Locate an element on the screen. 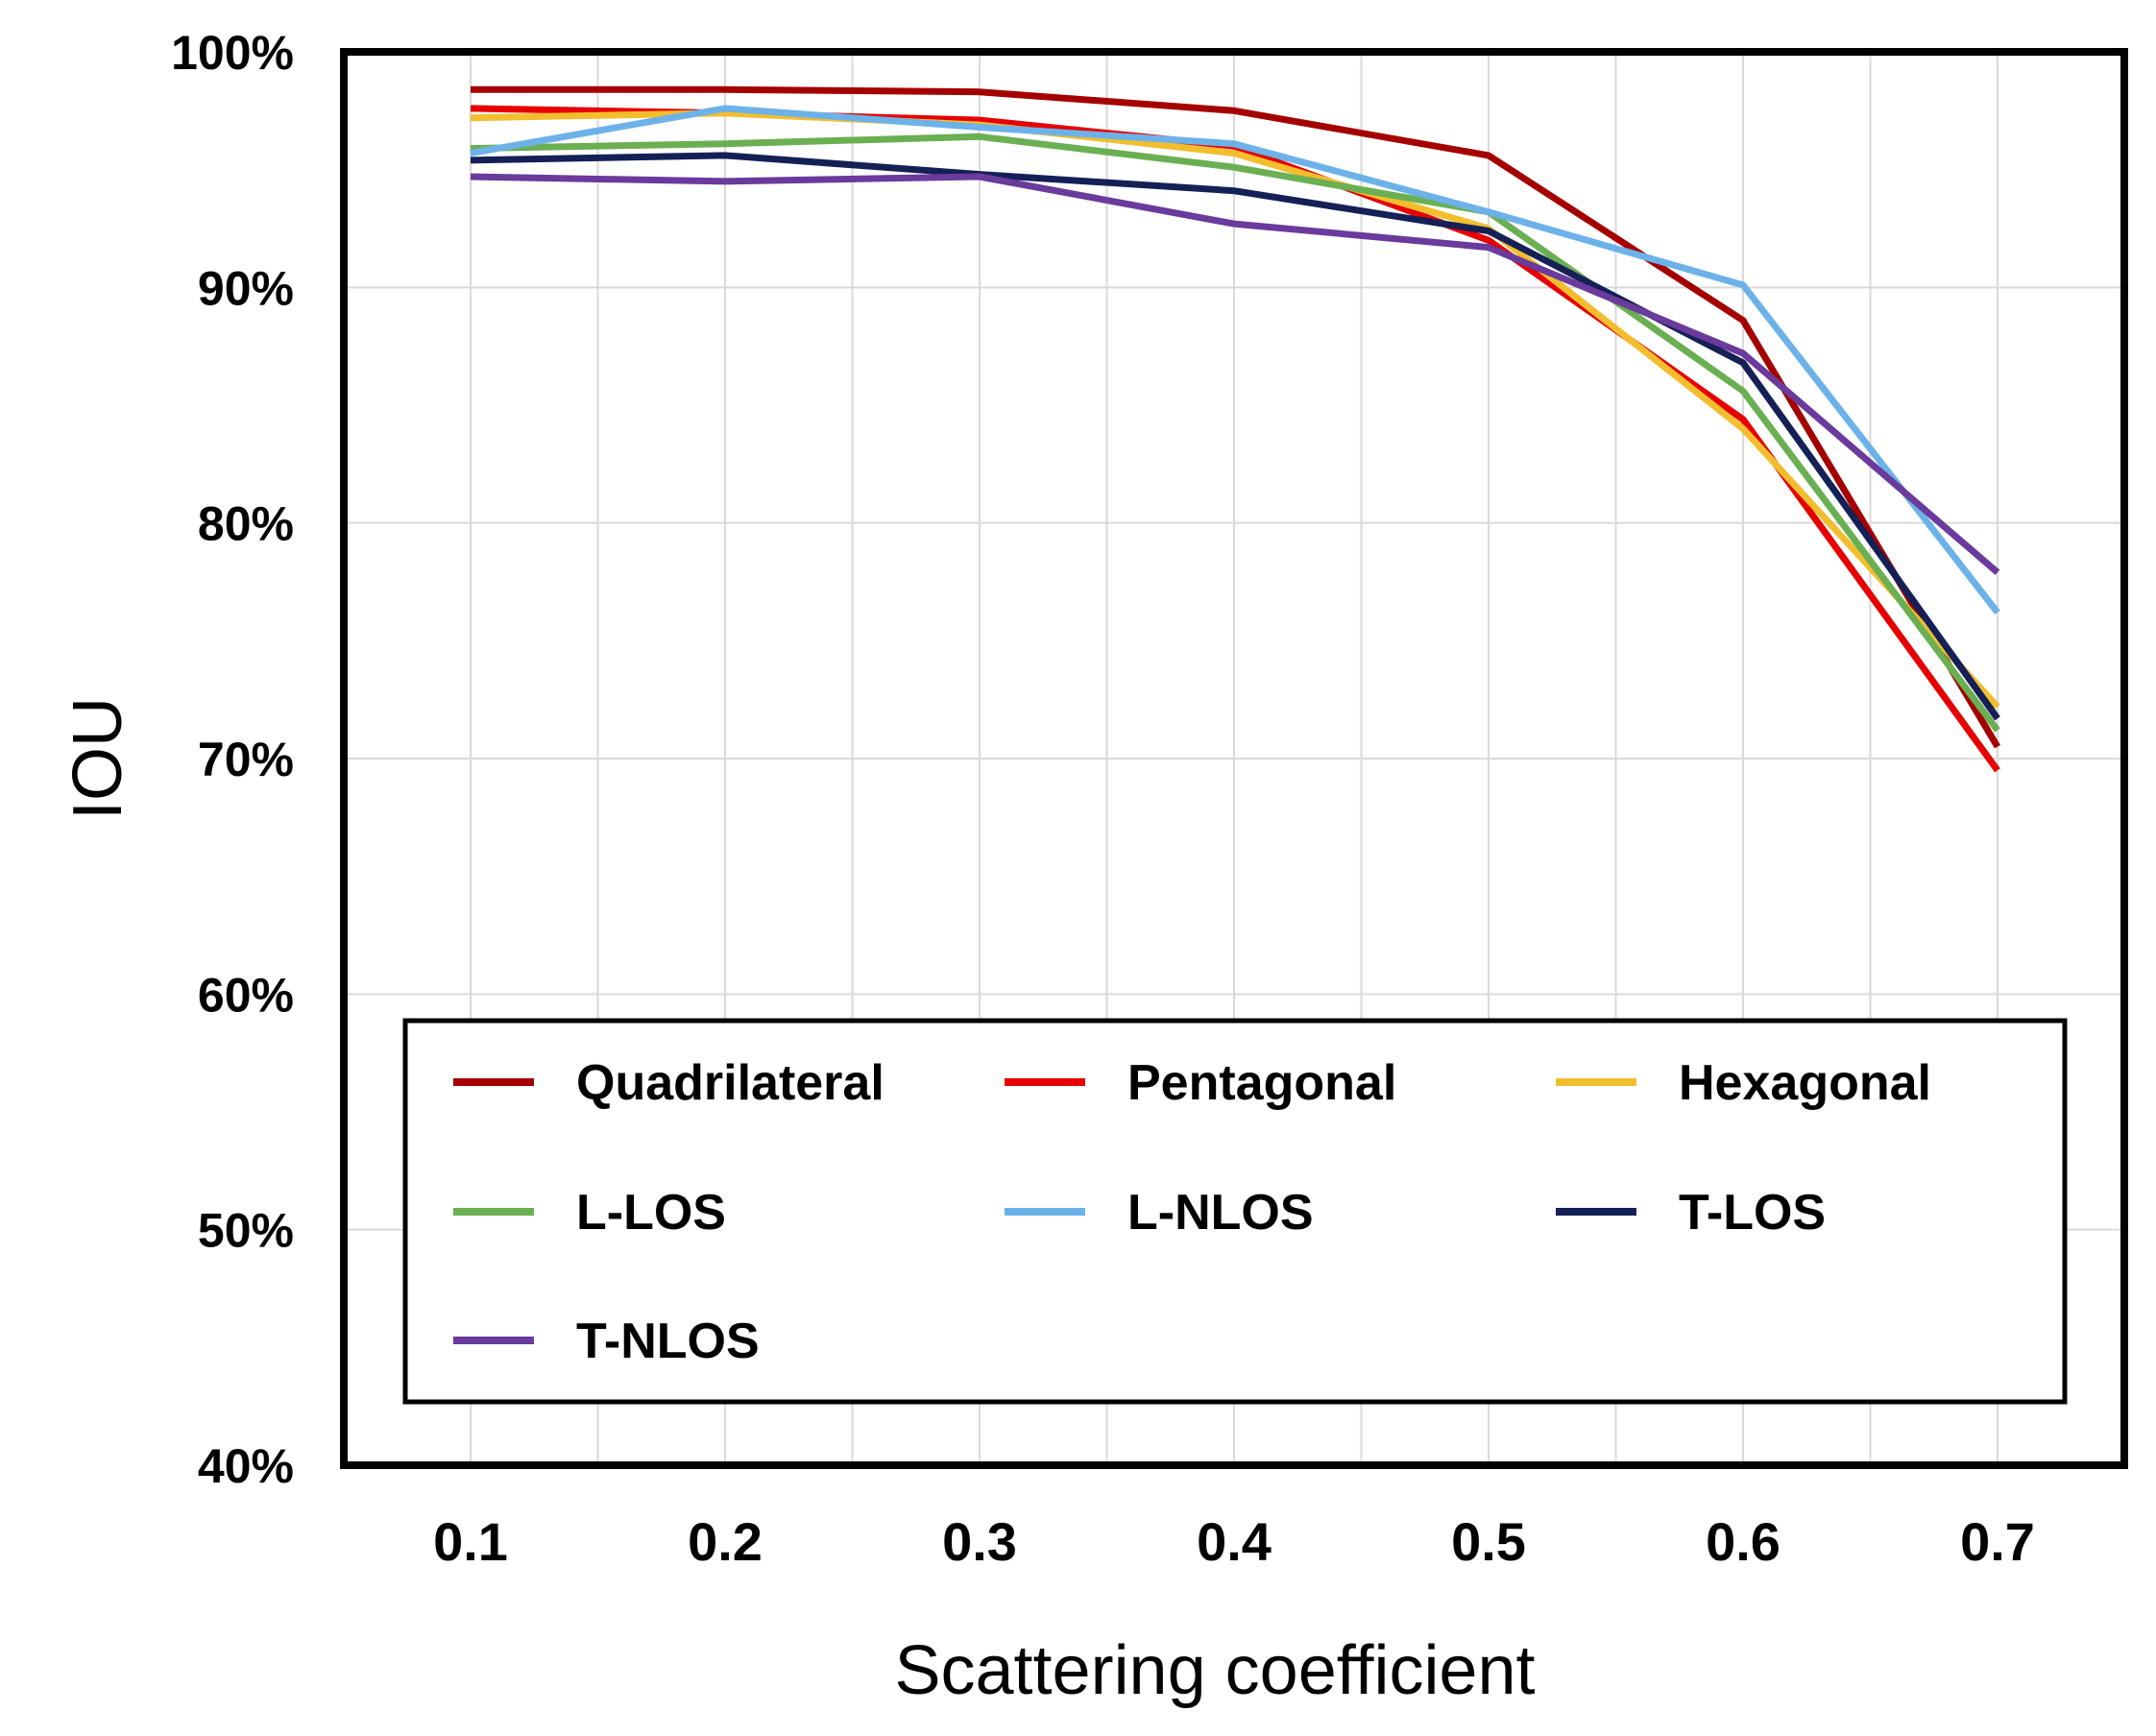 The width and height of the screenshot is (2156, 1736). y-tick-label: 60% is located at coordinates (246, 995).